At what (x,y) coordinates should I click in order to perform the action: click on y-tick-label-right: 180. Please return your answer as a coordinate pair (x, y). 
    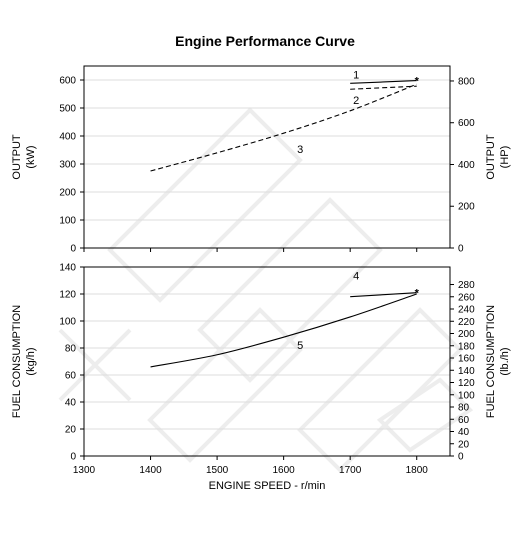
    Looking at the image, I should click on (466, 346).